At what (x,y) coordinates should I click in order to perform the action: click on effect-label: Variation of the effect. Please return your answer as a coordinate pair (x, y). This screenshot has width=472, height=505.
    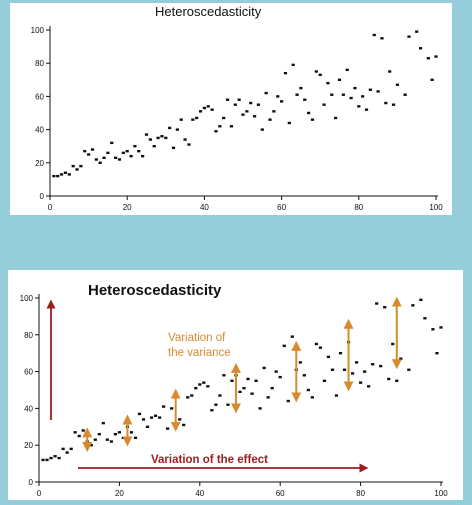
    Looking at the image, I should click on (209, 460).